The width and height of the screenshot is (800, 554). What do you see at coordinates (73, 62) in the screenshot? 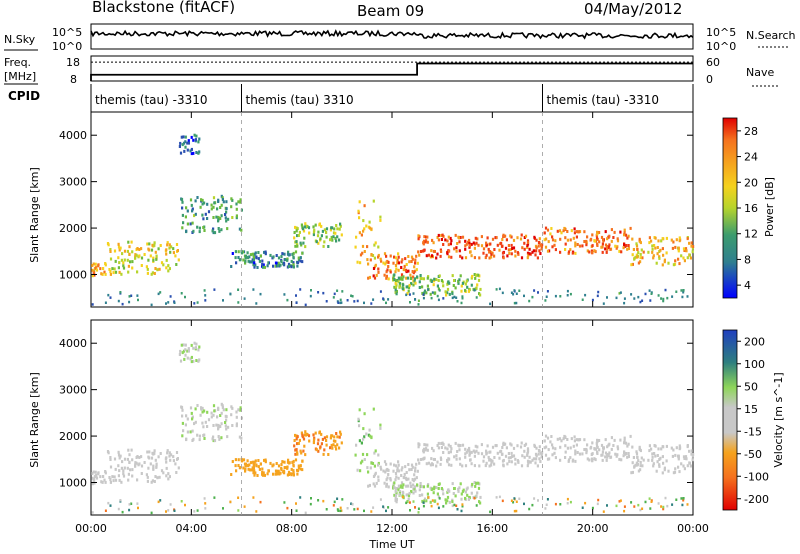
I see `freq-tick-top: 18` at bounding box center [73, 62].